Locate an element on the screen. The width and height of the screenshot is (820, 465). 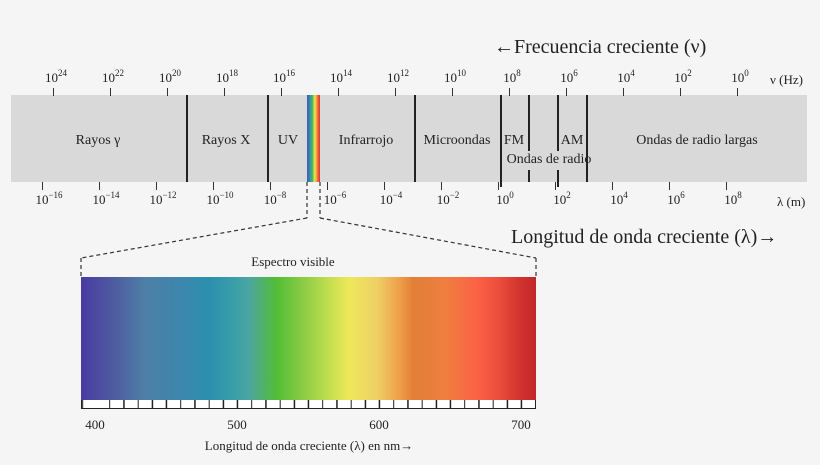
region-uv: UV is located at coordinates (288, 140).